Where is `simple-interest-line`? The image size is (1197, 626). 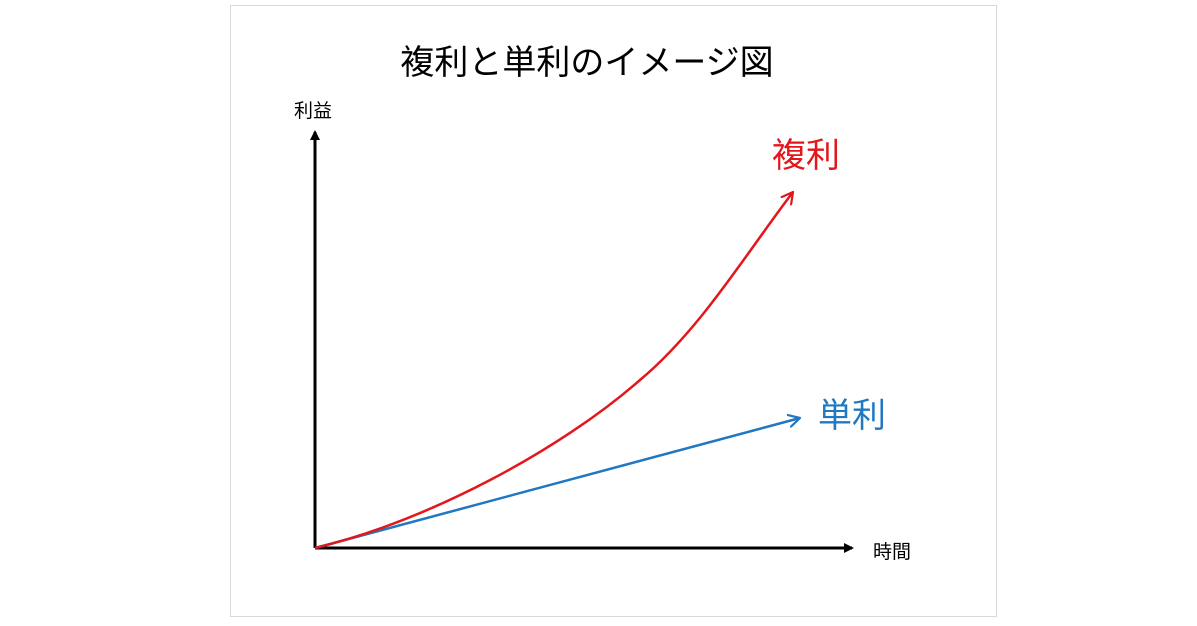 simple-interest-line is located at coordinates (557, 484).